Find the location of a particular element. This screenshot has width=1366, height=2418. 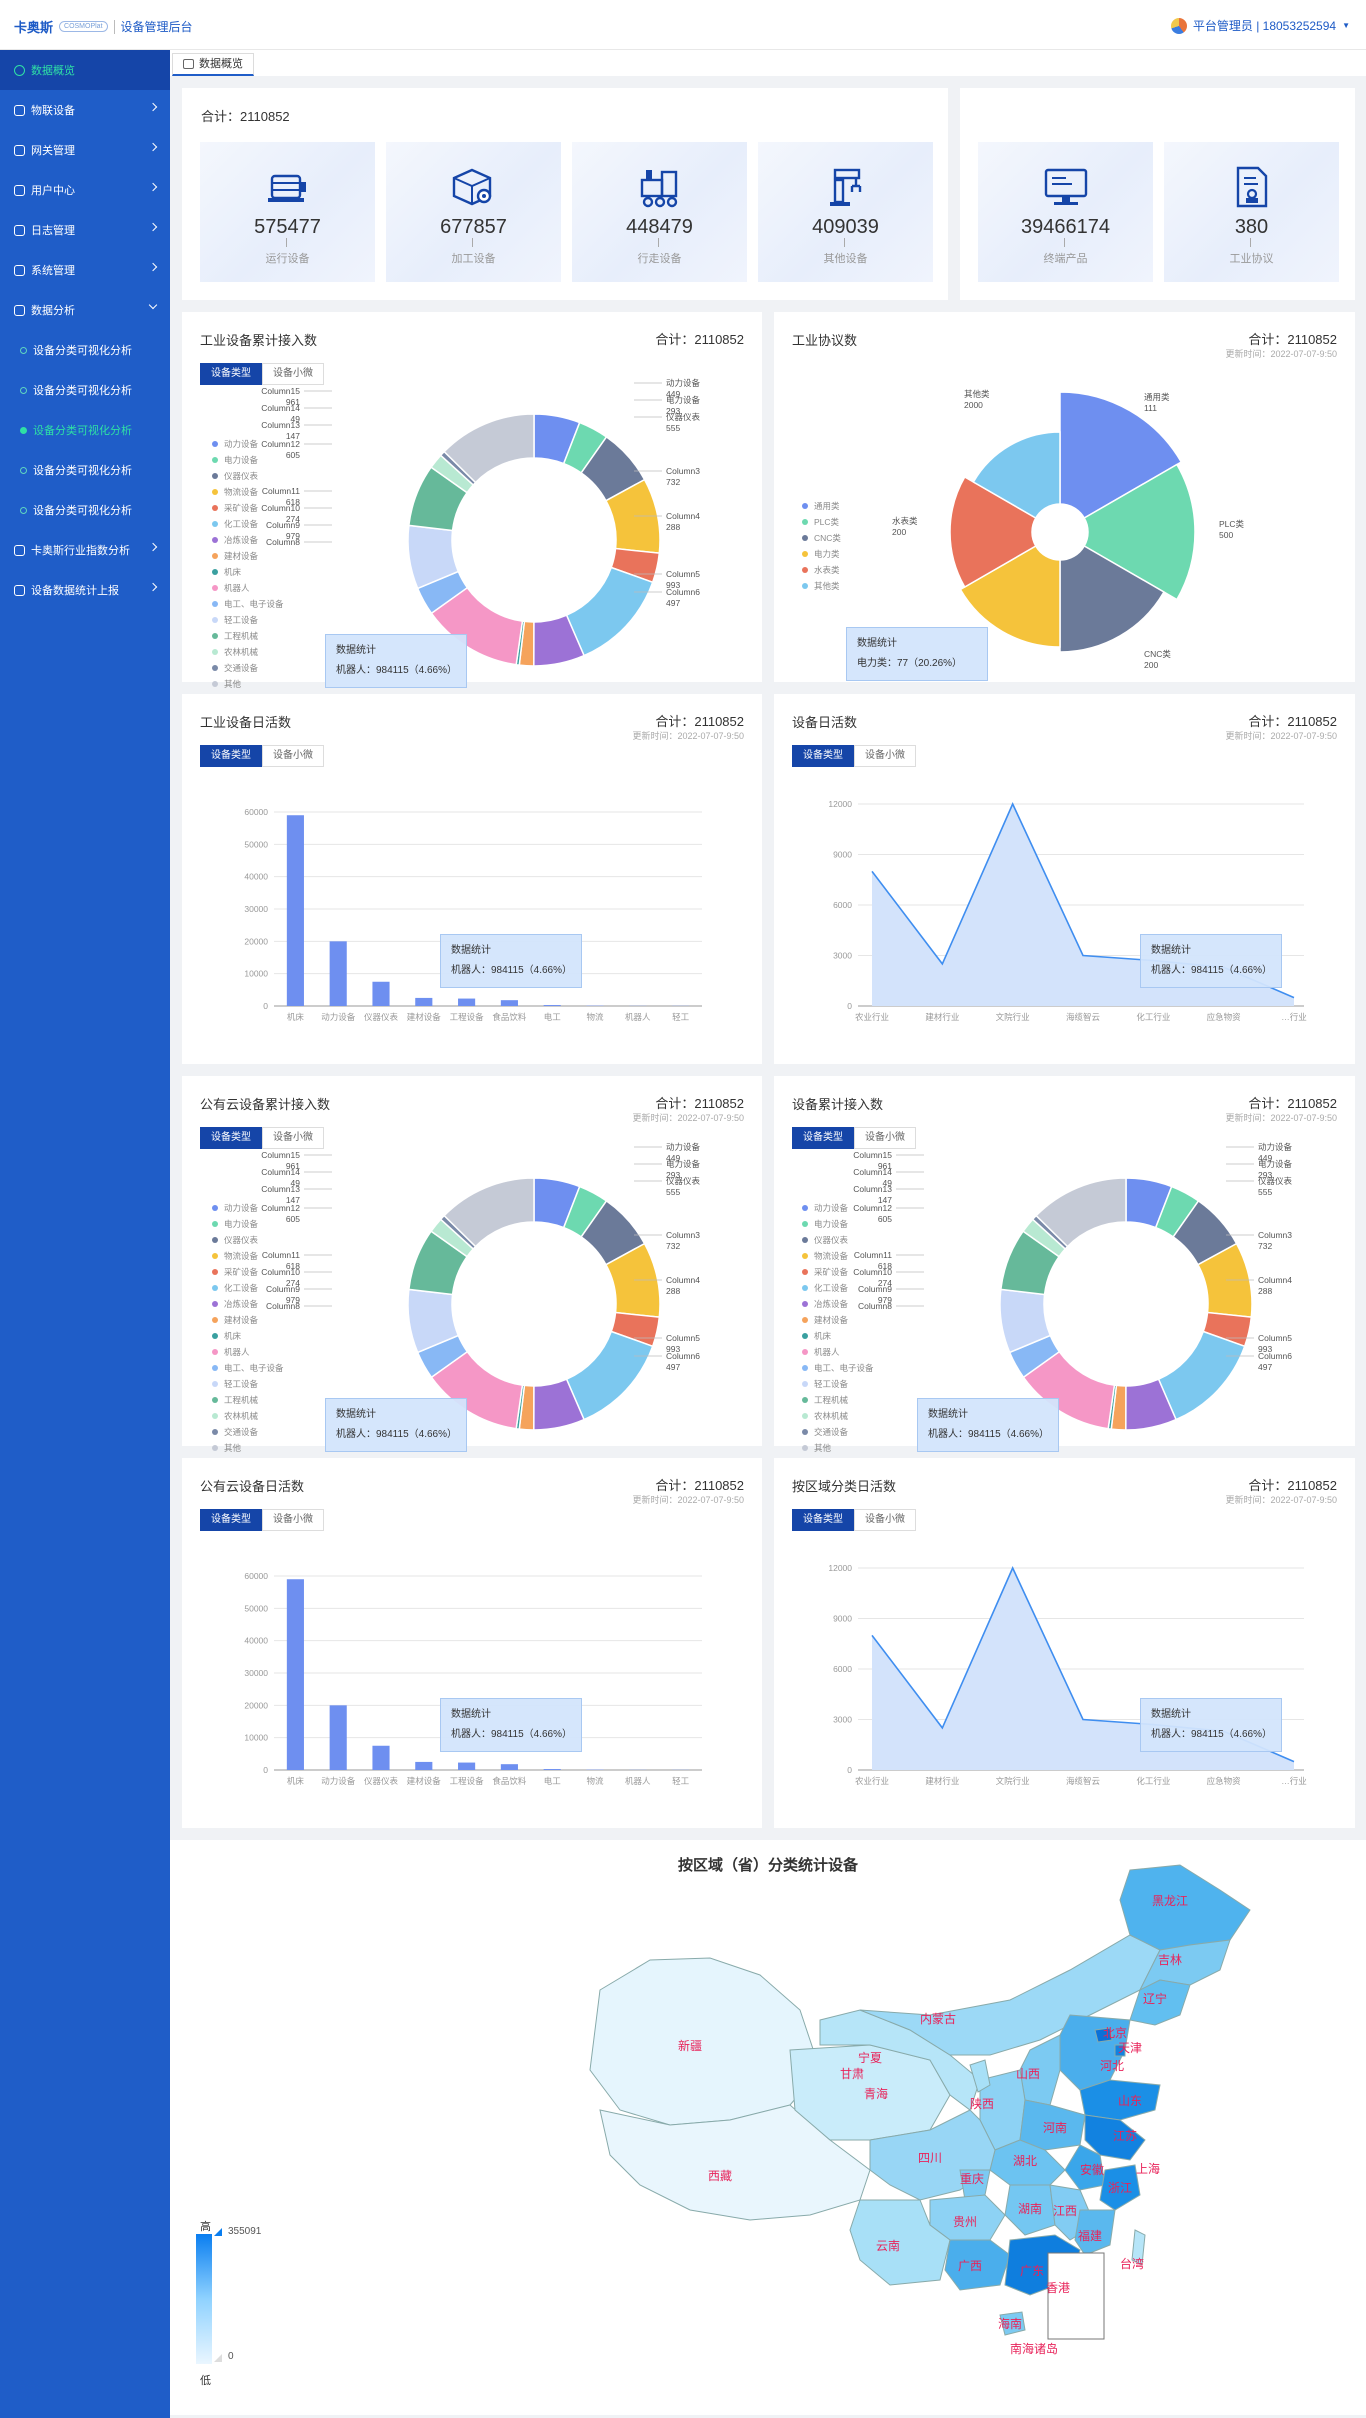

province-label: 云南 is located at coordinates (888, 2245).